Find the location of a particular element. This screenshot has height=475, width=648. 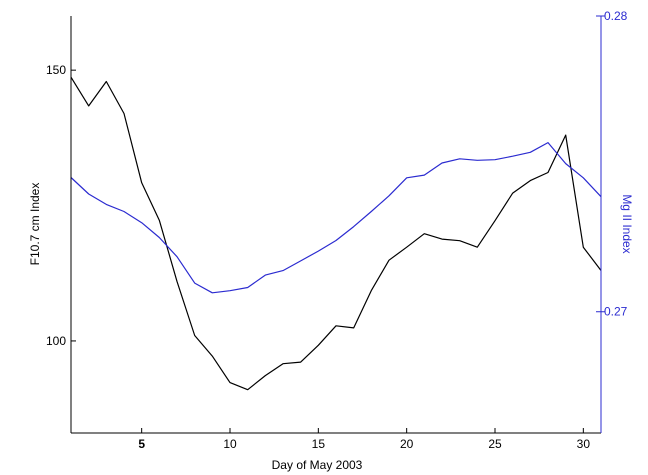

left-y-tick-label: 100 is located at coordinates (56, 341).